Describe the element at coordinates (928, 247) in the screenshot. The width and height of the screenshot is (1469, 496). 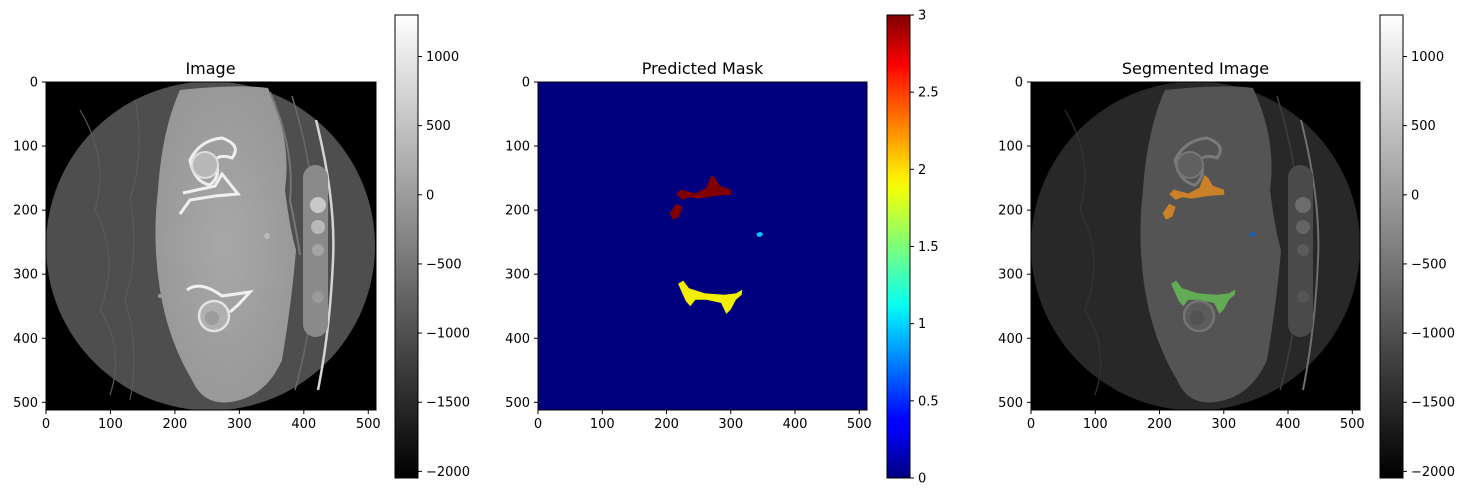
I see `colorbar-tick-label: 1.5` at that location.